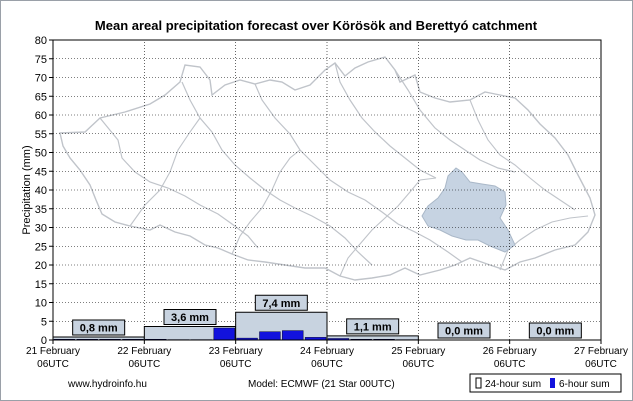 Image resolution: width=633 pixels, height=401 pixels. I want to click on y-tick-label: 65, so click(41, 97).